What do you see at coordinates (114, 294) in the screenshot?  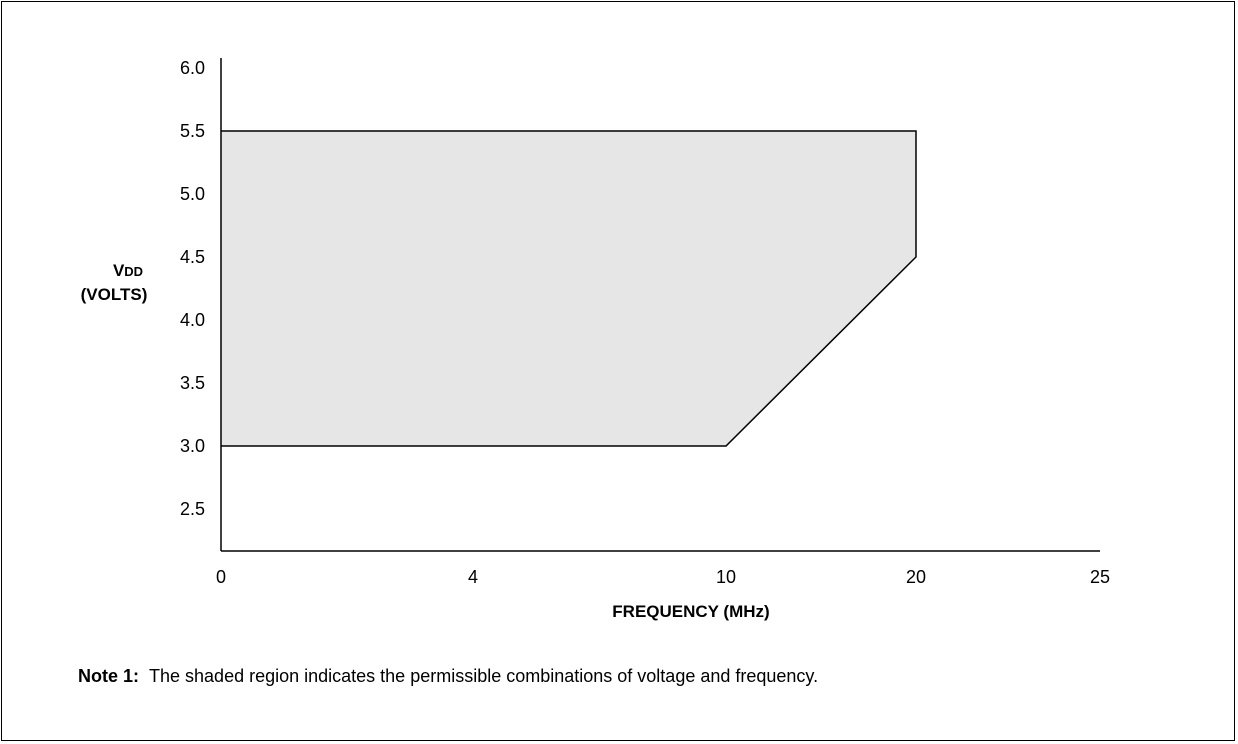 I see `y-axis-title-unit: (VOLTS)` at bounding box center [114, 294].